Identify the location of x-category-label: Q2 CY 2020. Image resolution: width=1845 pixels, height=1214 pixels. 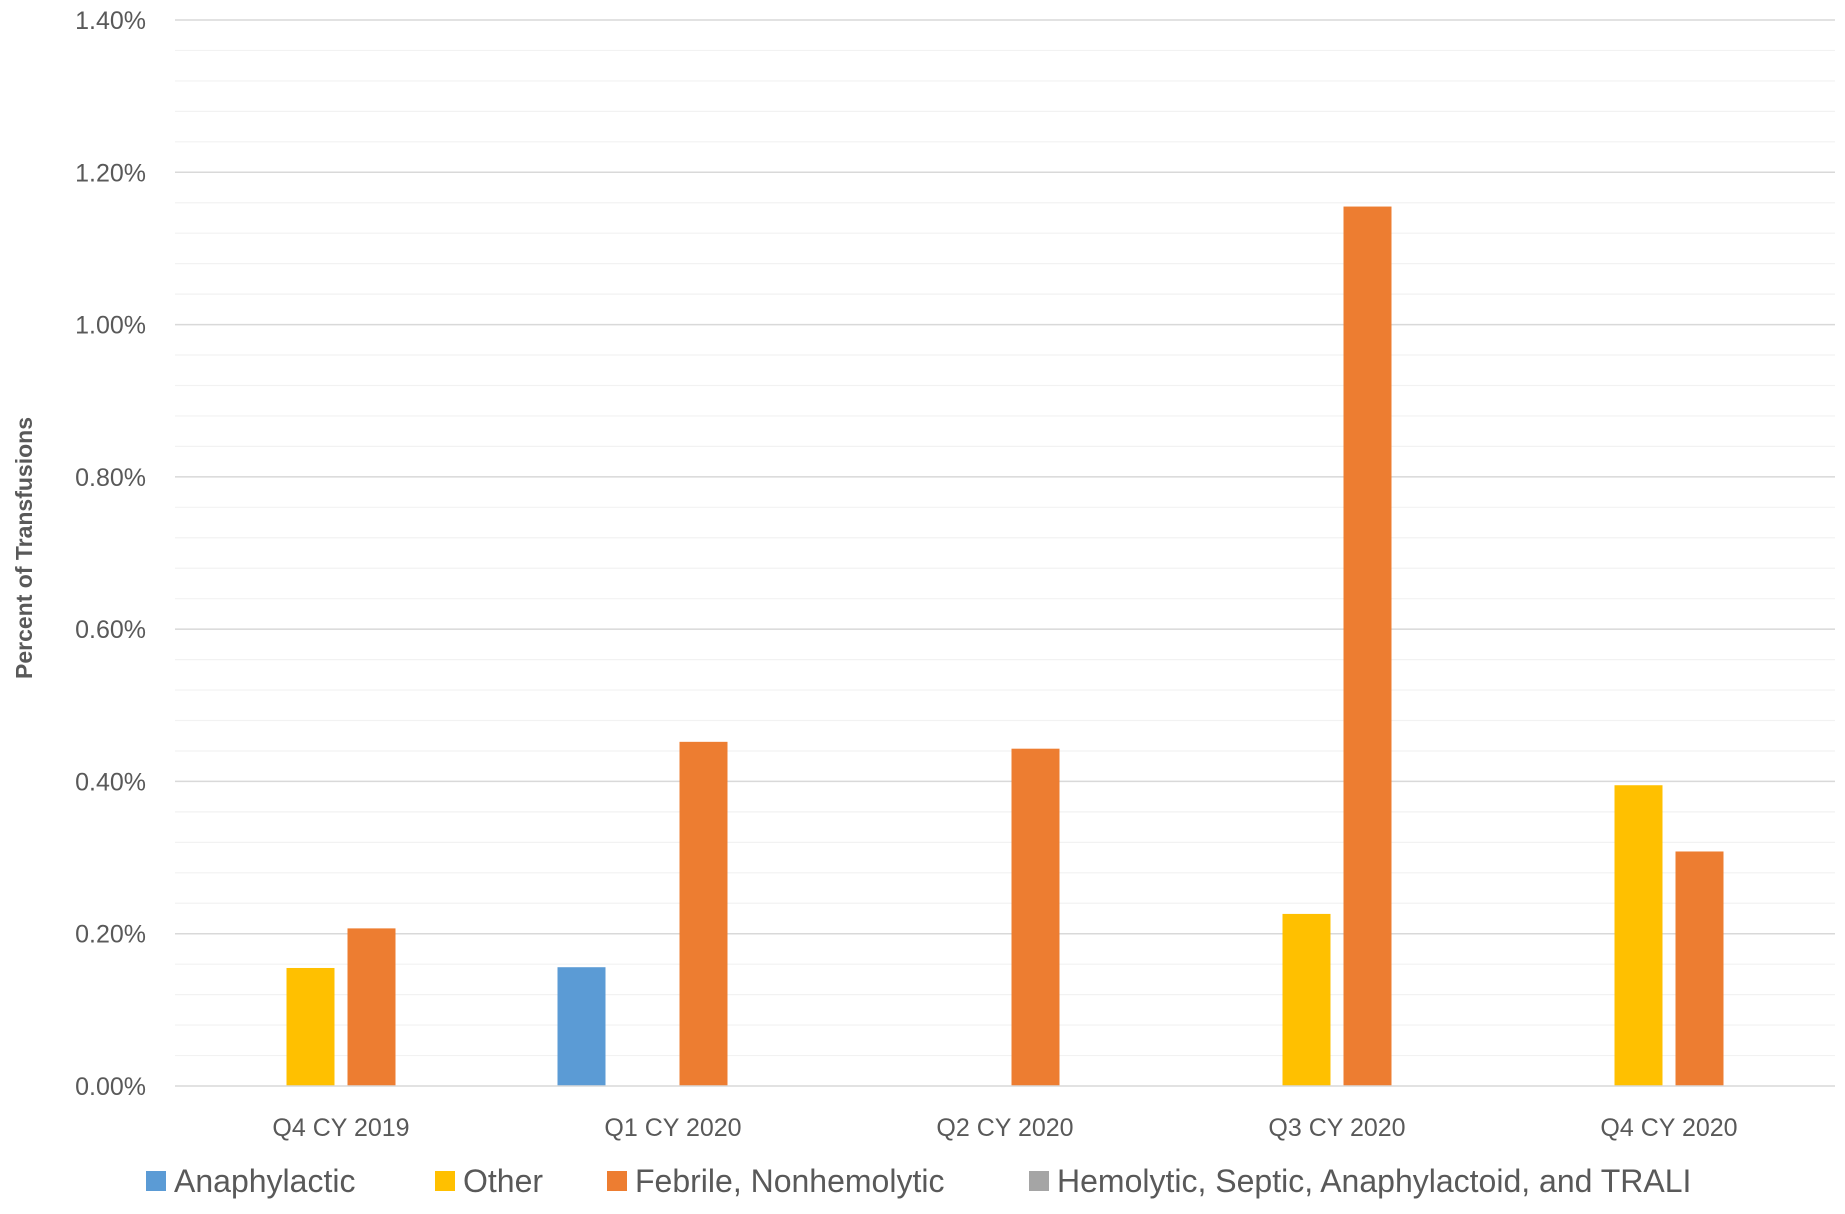
(1004, 1128).